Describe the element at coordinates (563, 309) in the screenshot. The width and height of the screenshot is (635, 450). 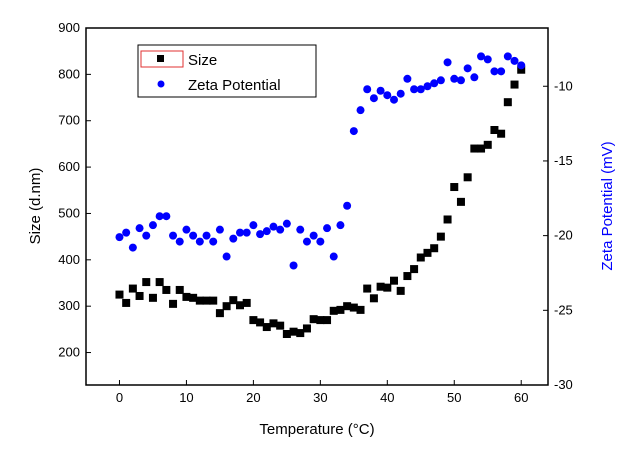
I see `y2-tick-label: -25` at that location.